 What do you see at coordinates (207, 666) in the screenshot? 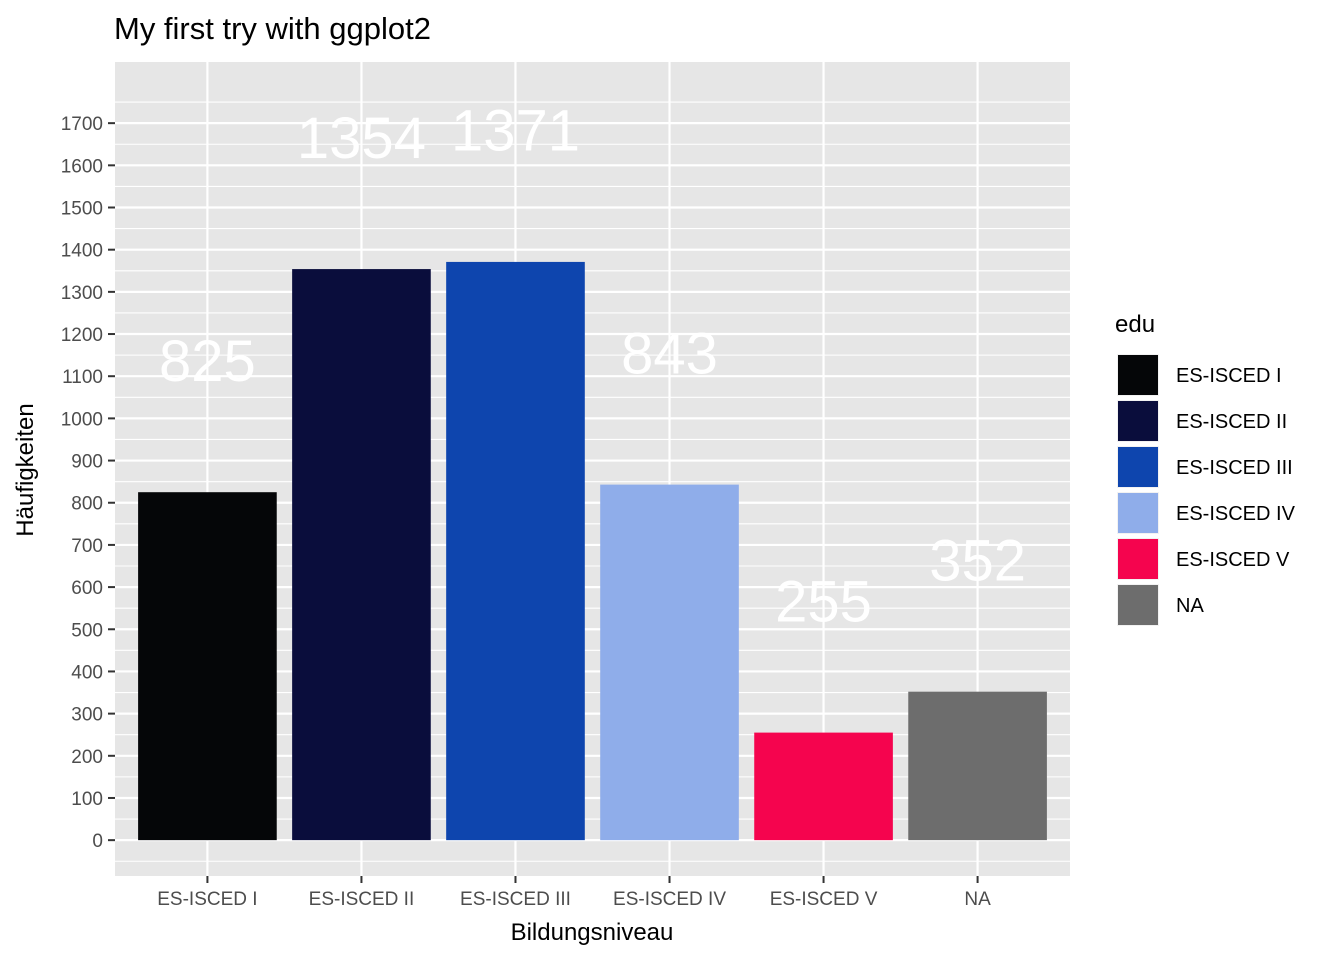
I see `bar-es-isced-i` at bounding box center [207, 666].